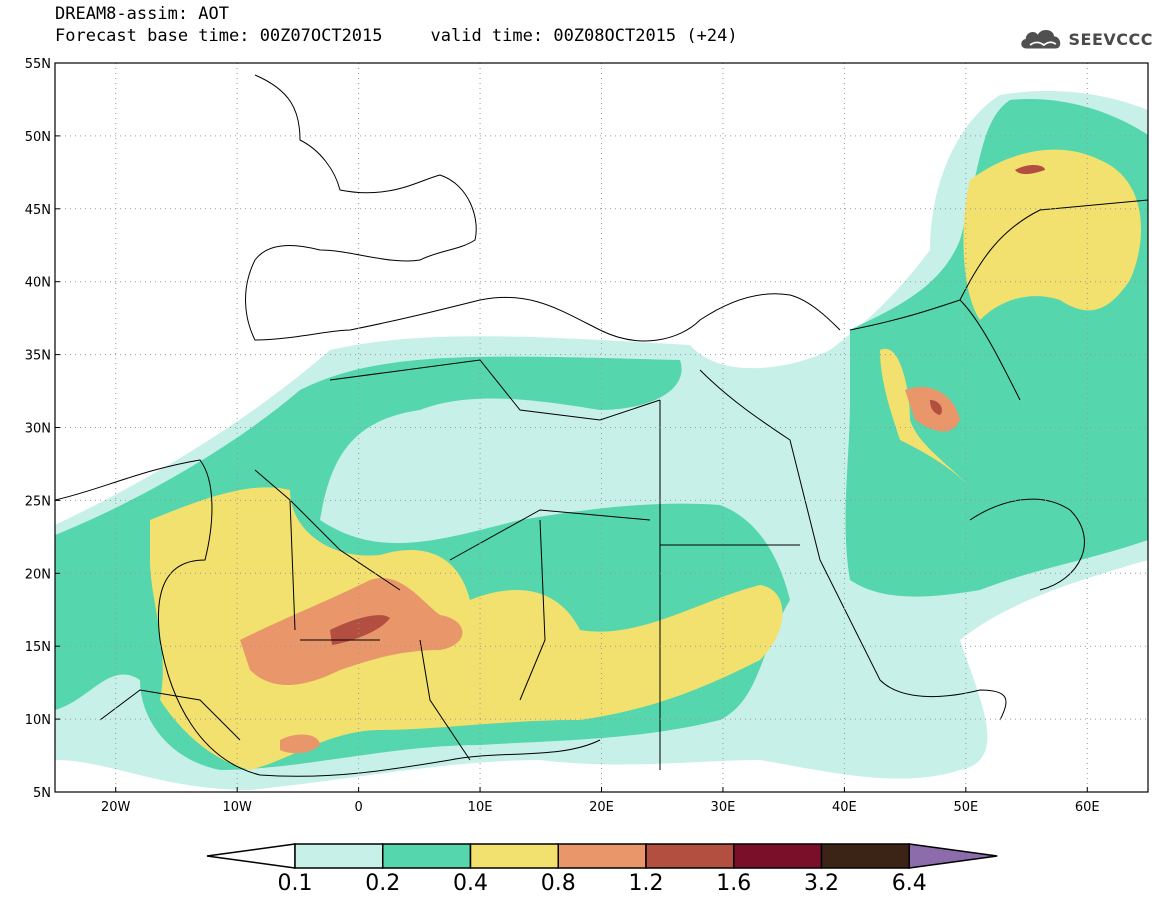 The image size is (1165, 905). What do you see at coordinates (1041, 39) in the screenshot?
I see `cloud-icon` at bounding box center [1041, 39].